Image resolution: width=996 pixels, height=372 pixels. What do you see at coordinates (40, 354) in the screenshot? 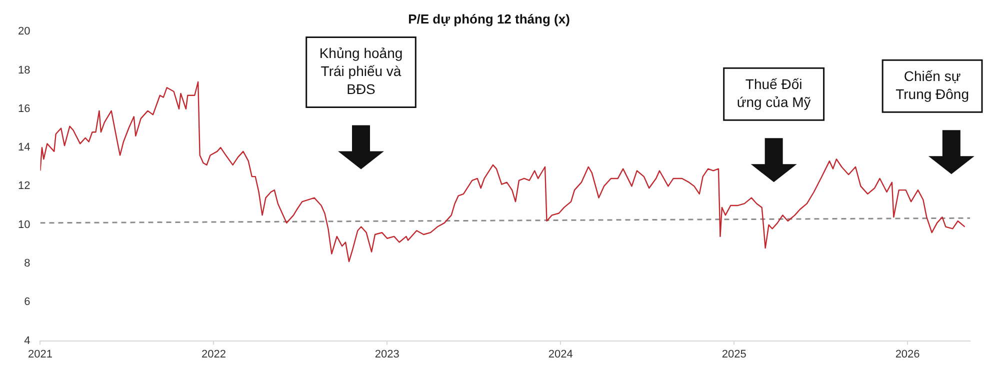
I see `x-tick-label: 2021` at bounding box center [40, 354].